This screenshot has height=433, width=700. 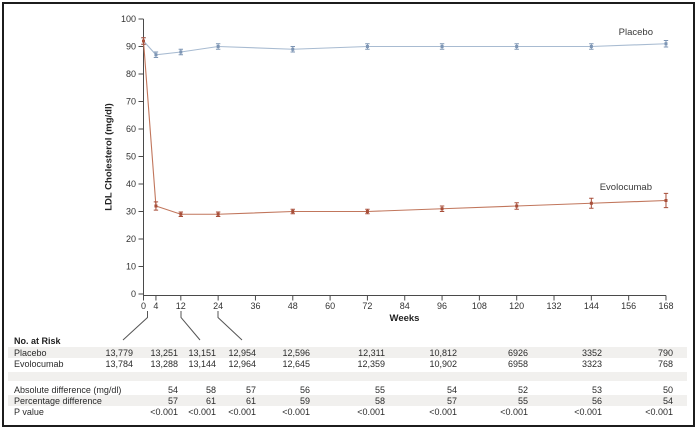 I want to click on svg-text: 30, so click(x=131, y=212).